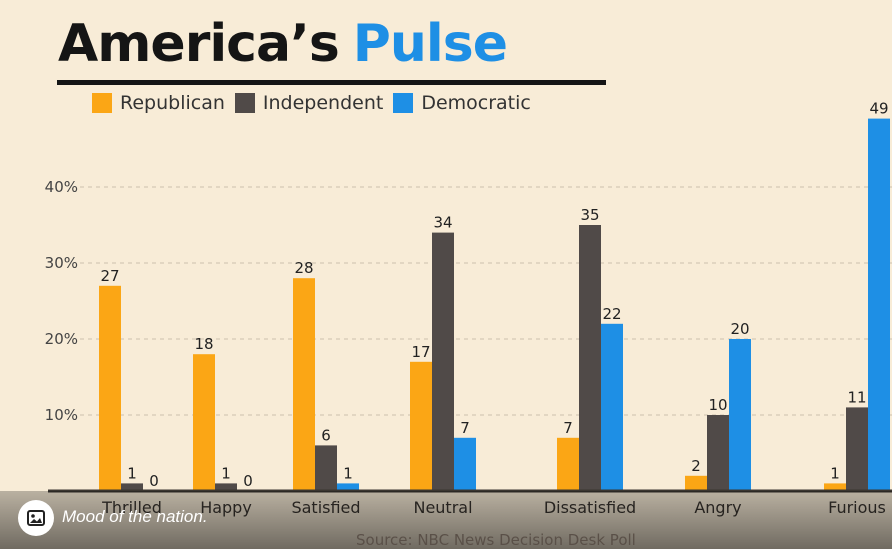 The image size is (892, 549). What do you see at coordinates (61, 339) in the screenshot?
I see `y-tick-label: 20%` at bounding box center [61, 339].